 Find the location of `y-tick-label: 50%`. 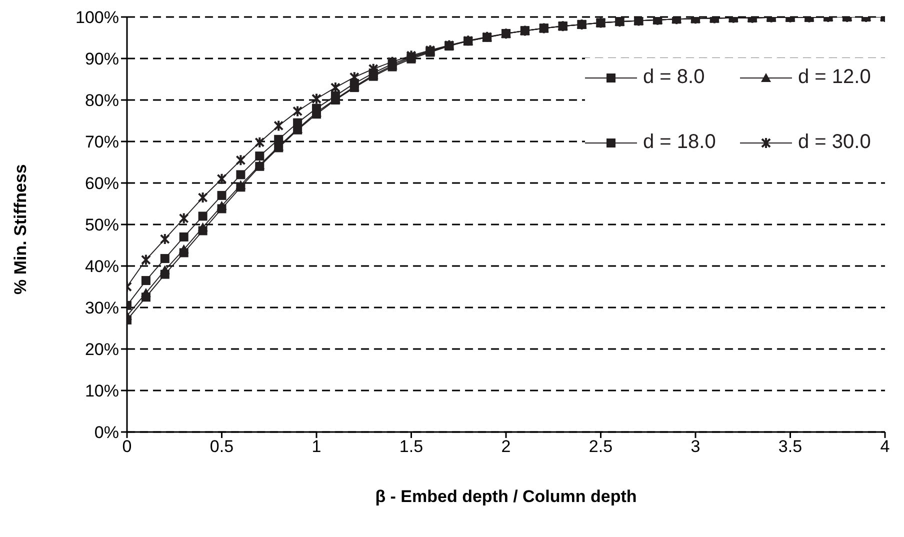

y-tick-label: 50% is located at coordinates (101, 225).